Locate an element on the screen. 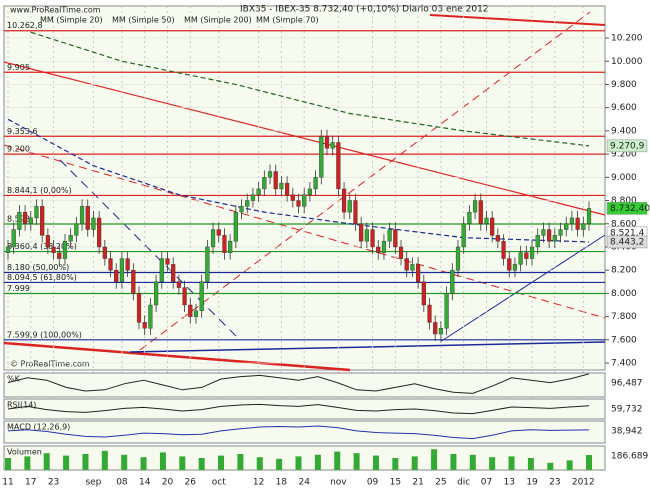  x-tick-label: 23 is located at coordinates (53, 483).